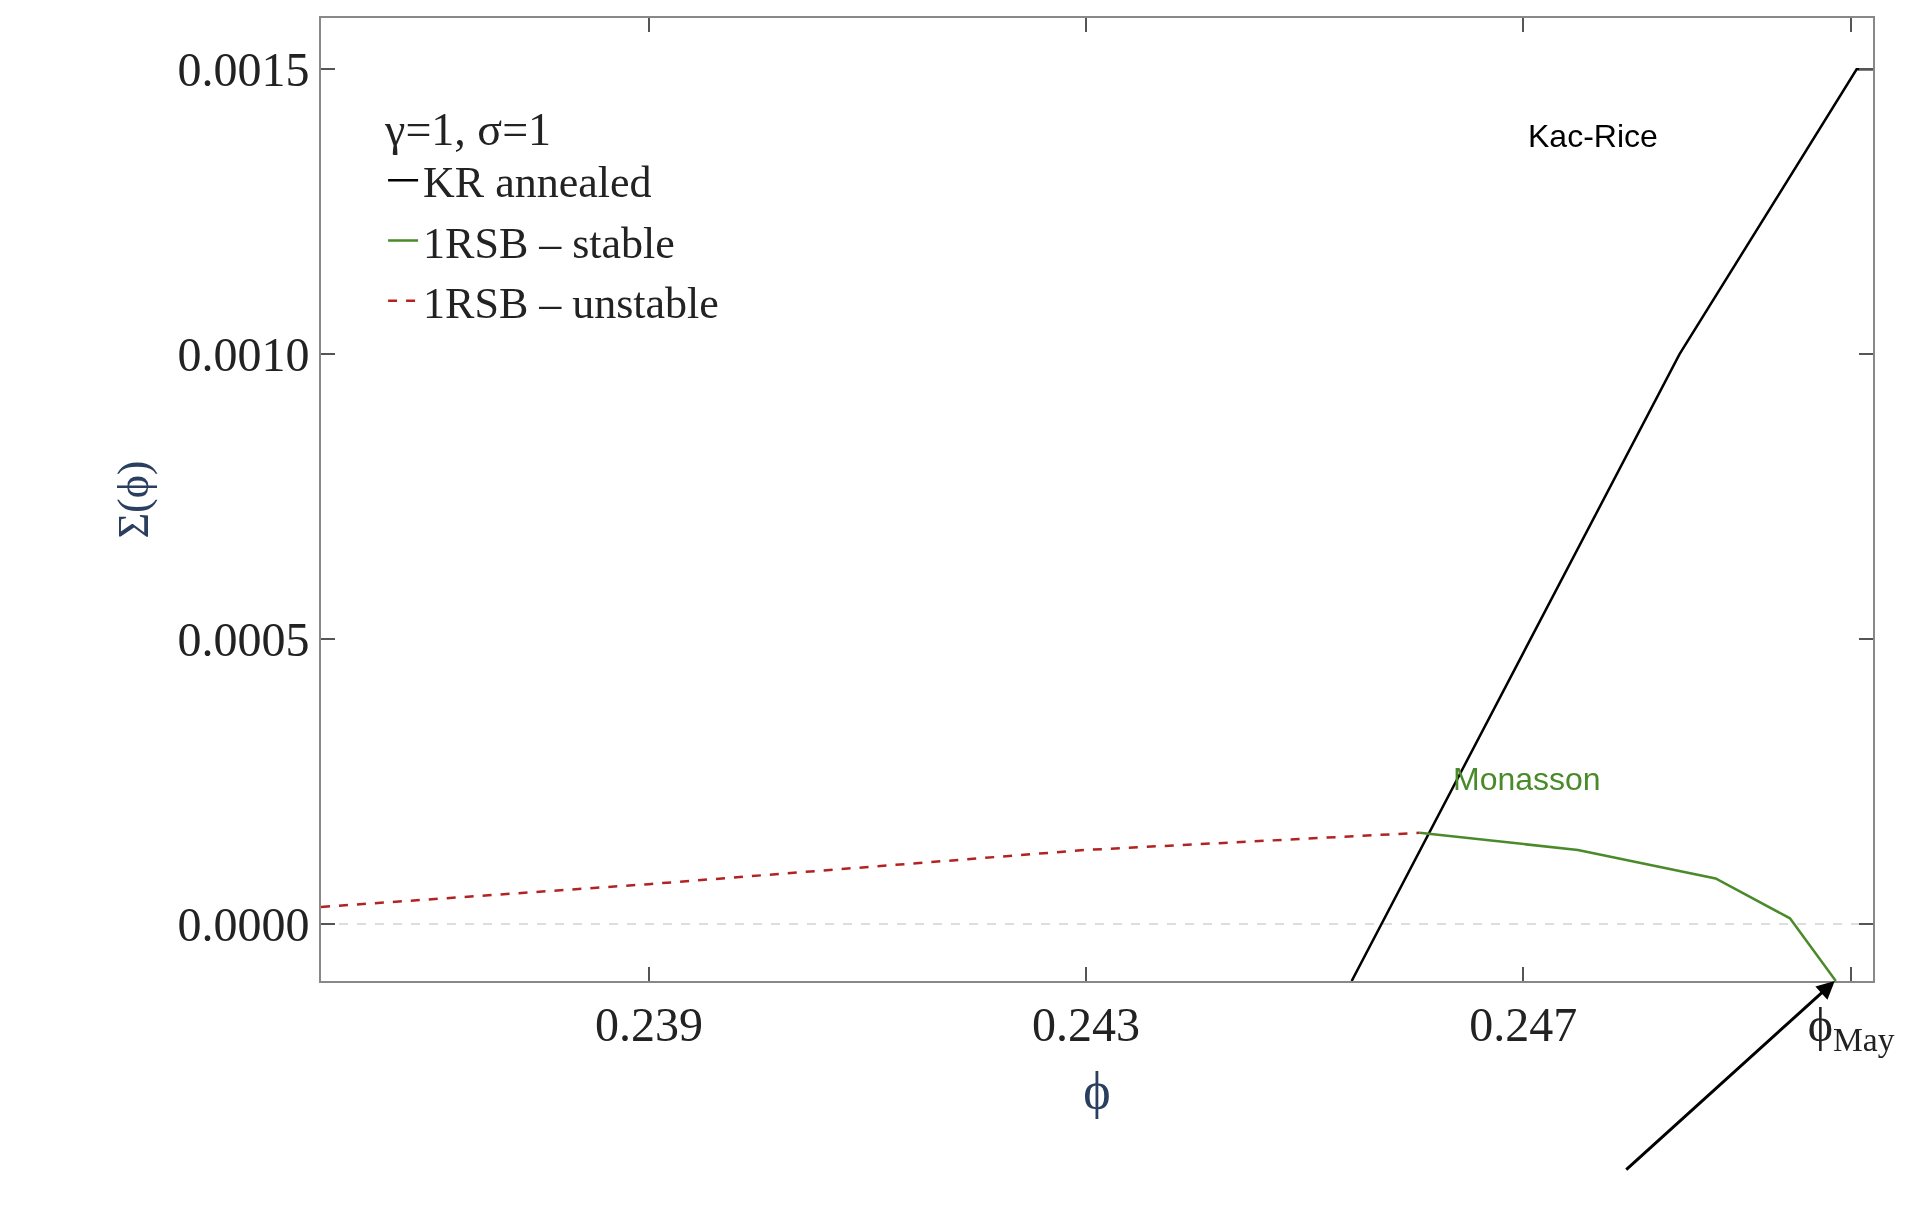  Describe the element at coordinates (1097, 1091) in the screenshot. I see `x-axis-title: ϕ` at that location.